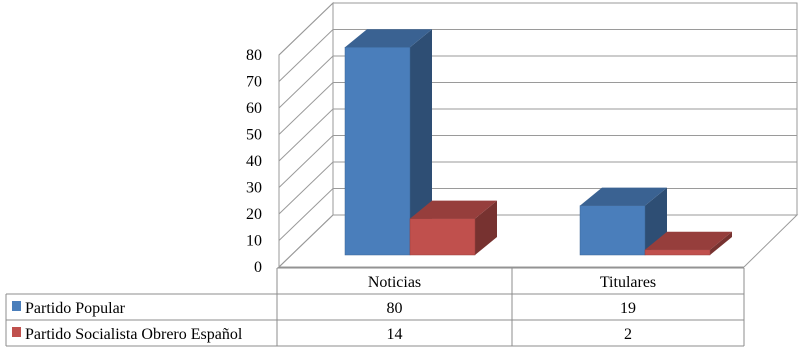 The image size is (799, 348). What do you see at coordinates (254, 188) in the screenshot?
I see `y-tick-label: 30` at bounding box center [254, 188].